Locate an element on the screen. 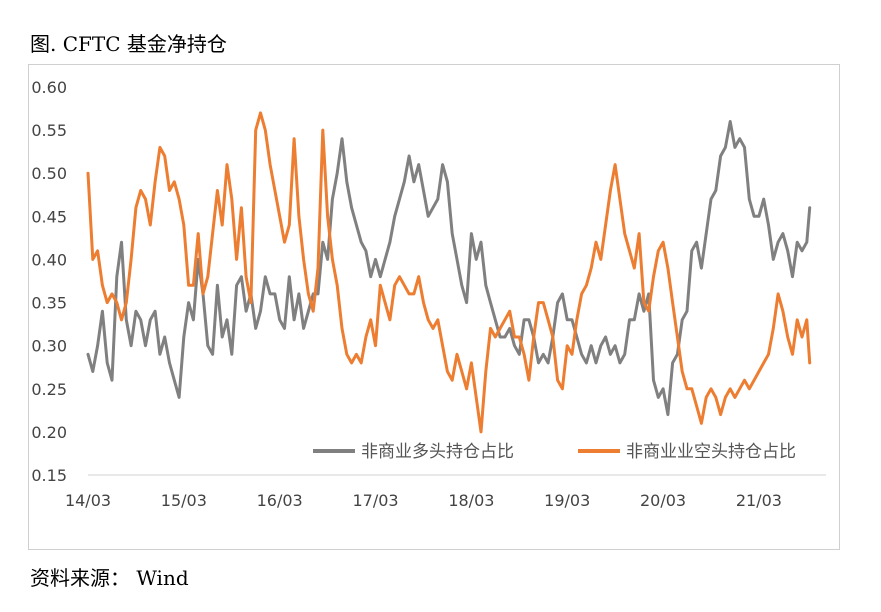 This screenshot has width=881, height=612. y-tick-label: 0.45 is located at coordinates (49, 216).